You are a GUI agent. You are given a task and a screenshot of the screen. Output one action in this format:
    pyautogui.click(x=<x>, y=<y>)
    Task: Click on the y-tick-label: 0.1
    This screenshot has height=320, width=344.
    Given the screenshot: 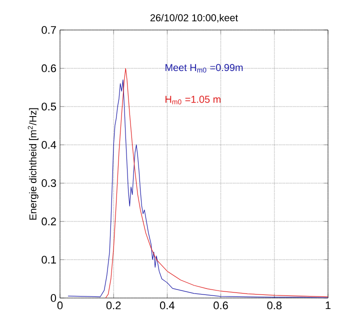 What is the action you would take?
    pyautogui.click(x=49, y=260)
    